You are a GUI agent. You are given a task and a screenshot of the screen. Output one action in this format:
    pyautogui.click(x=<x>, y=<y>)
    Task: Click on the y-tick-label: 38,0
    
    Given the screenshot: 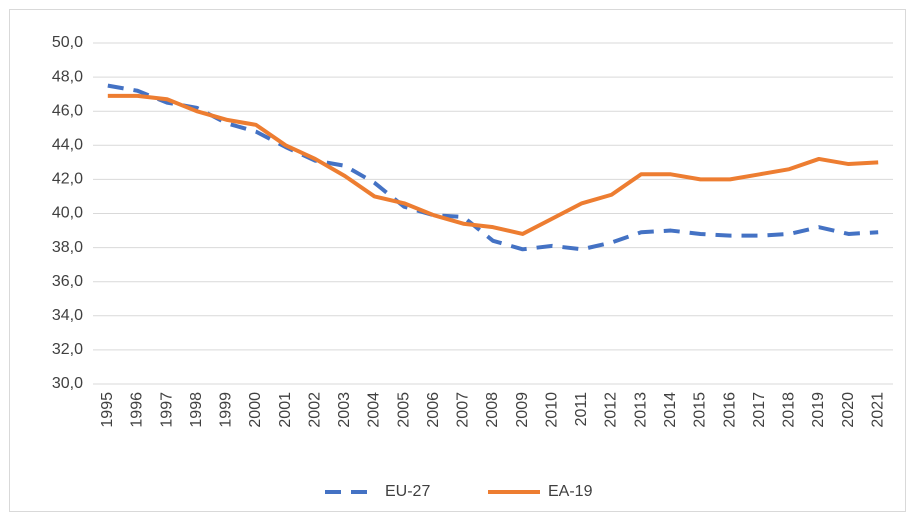 What is the action you would take?
    pyautogui.click(x=67, y=247)
    